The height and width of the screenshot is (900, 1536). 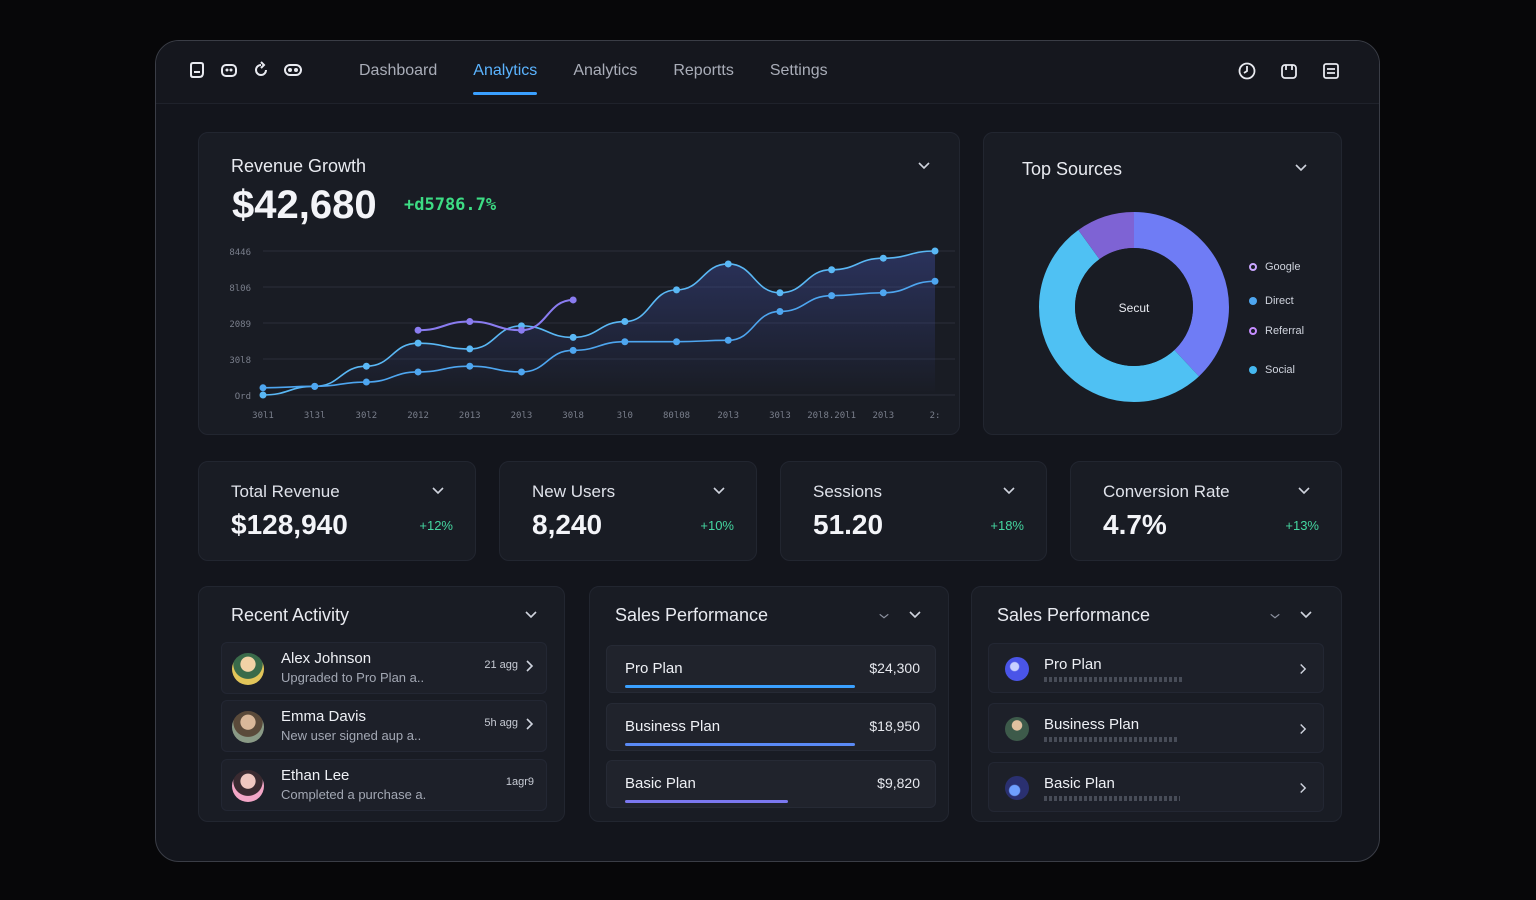 I want to click on plan-row: Business Plan, so click(x=1156, y=728).